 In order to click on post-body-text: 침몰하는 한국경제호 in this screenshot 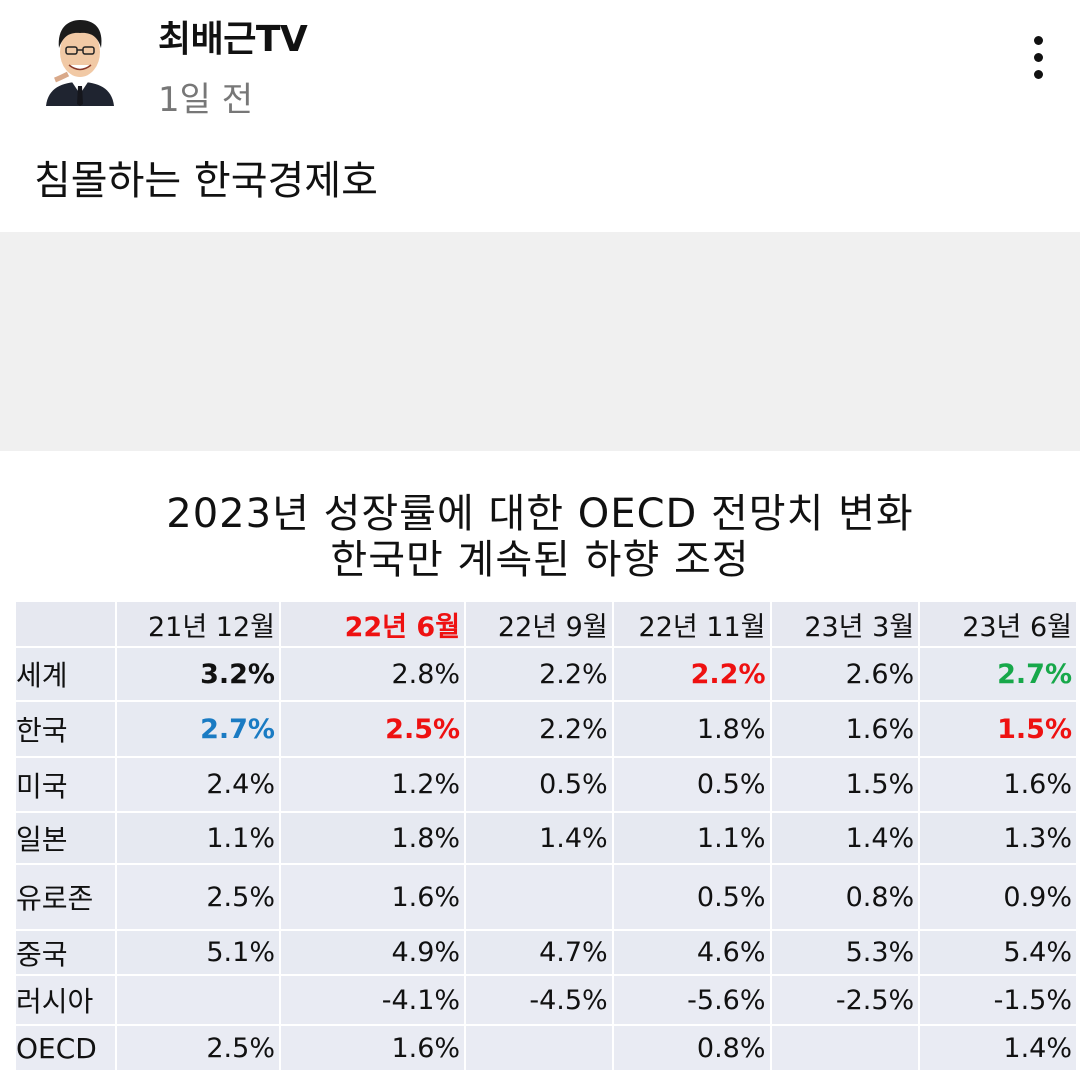, I will do `click(206, 181)`.